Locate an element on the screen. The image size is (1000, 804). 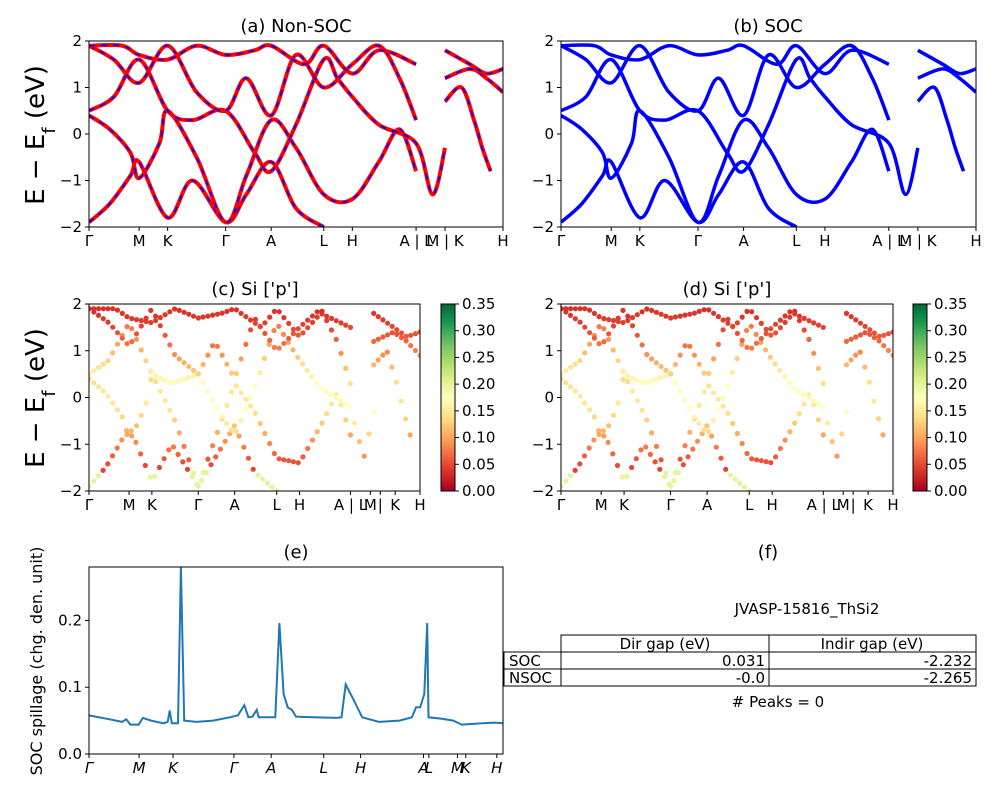
table-row-label-nsoc: NSOC is located at coordinates (530, 678).